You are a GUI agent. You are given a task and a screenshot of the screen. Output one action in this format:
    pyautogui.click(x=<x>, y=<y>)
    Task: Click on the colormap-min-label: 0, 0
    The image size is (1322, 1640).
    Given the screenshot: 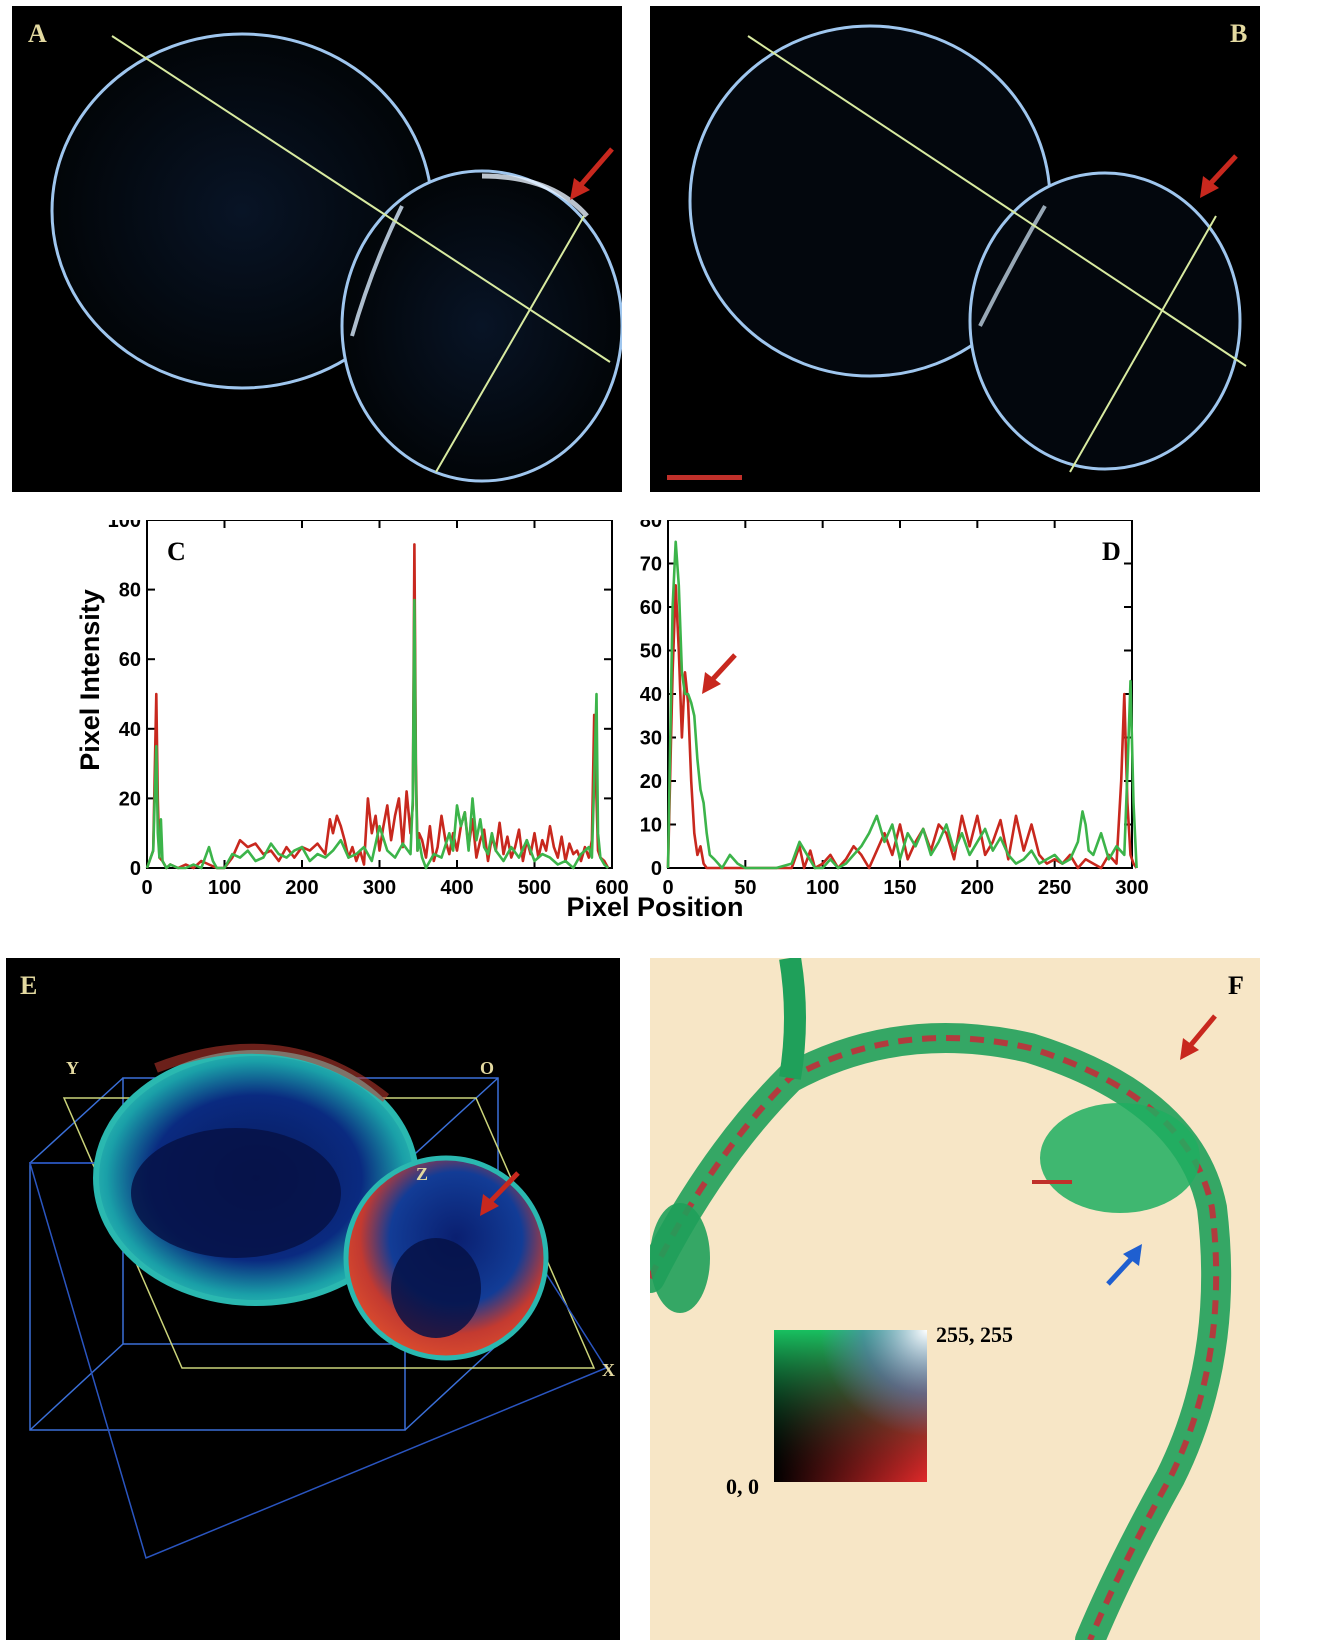 What is the action you would take?
    pyautogui.click(x=742, y=1486)
    